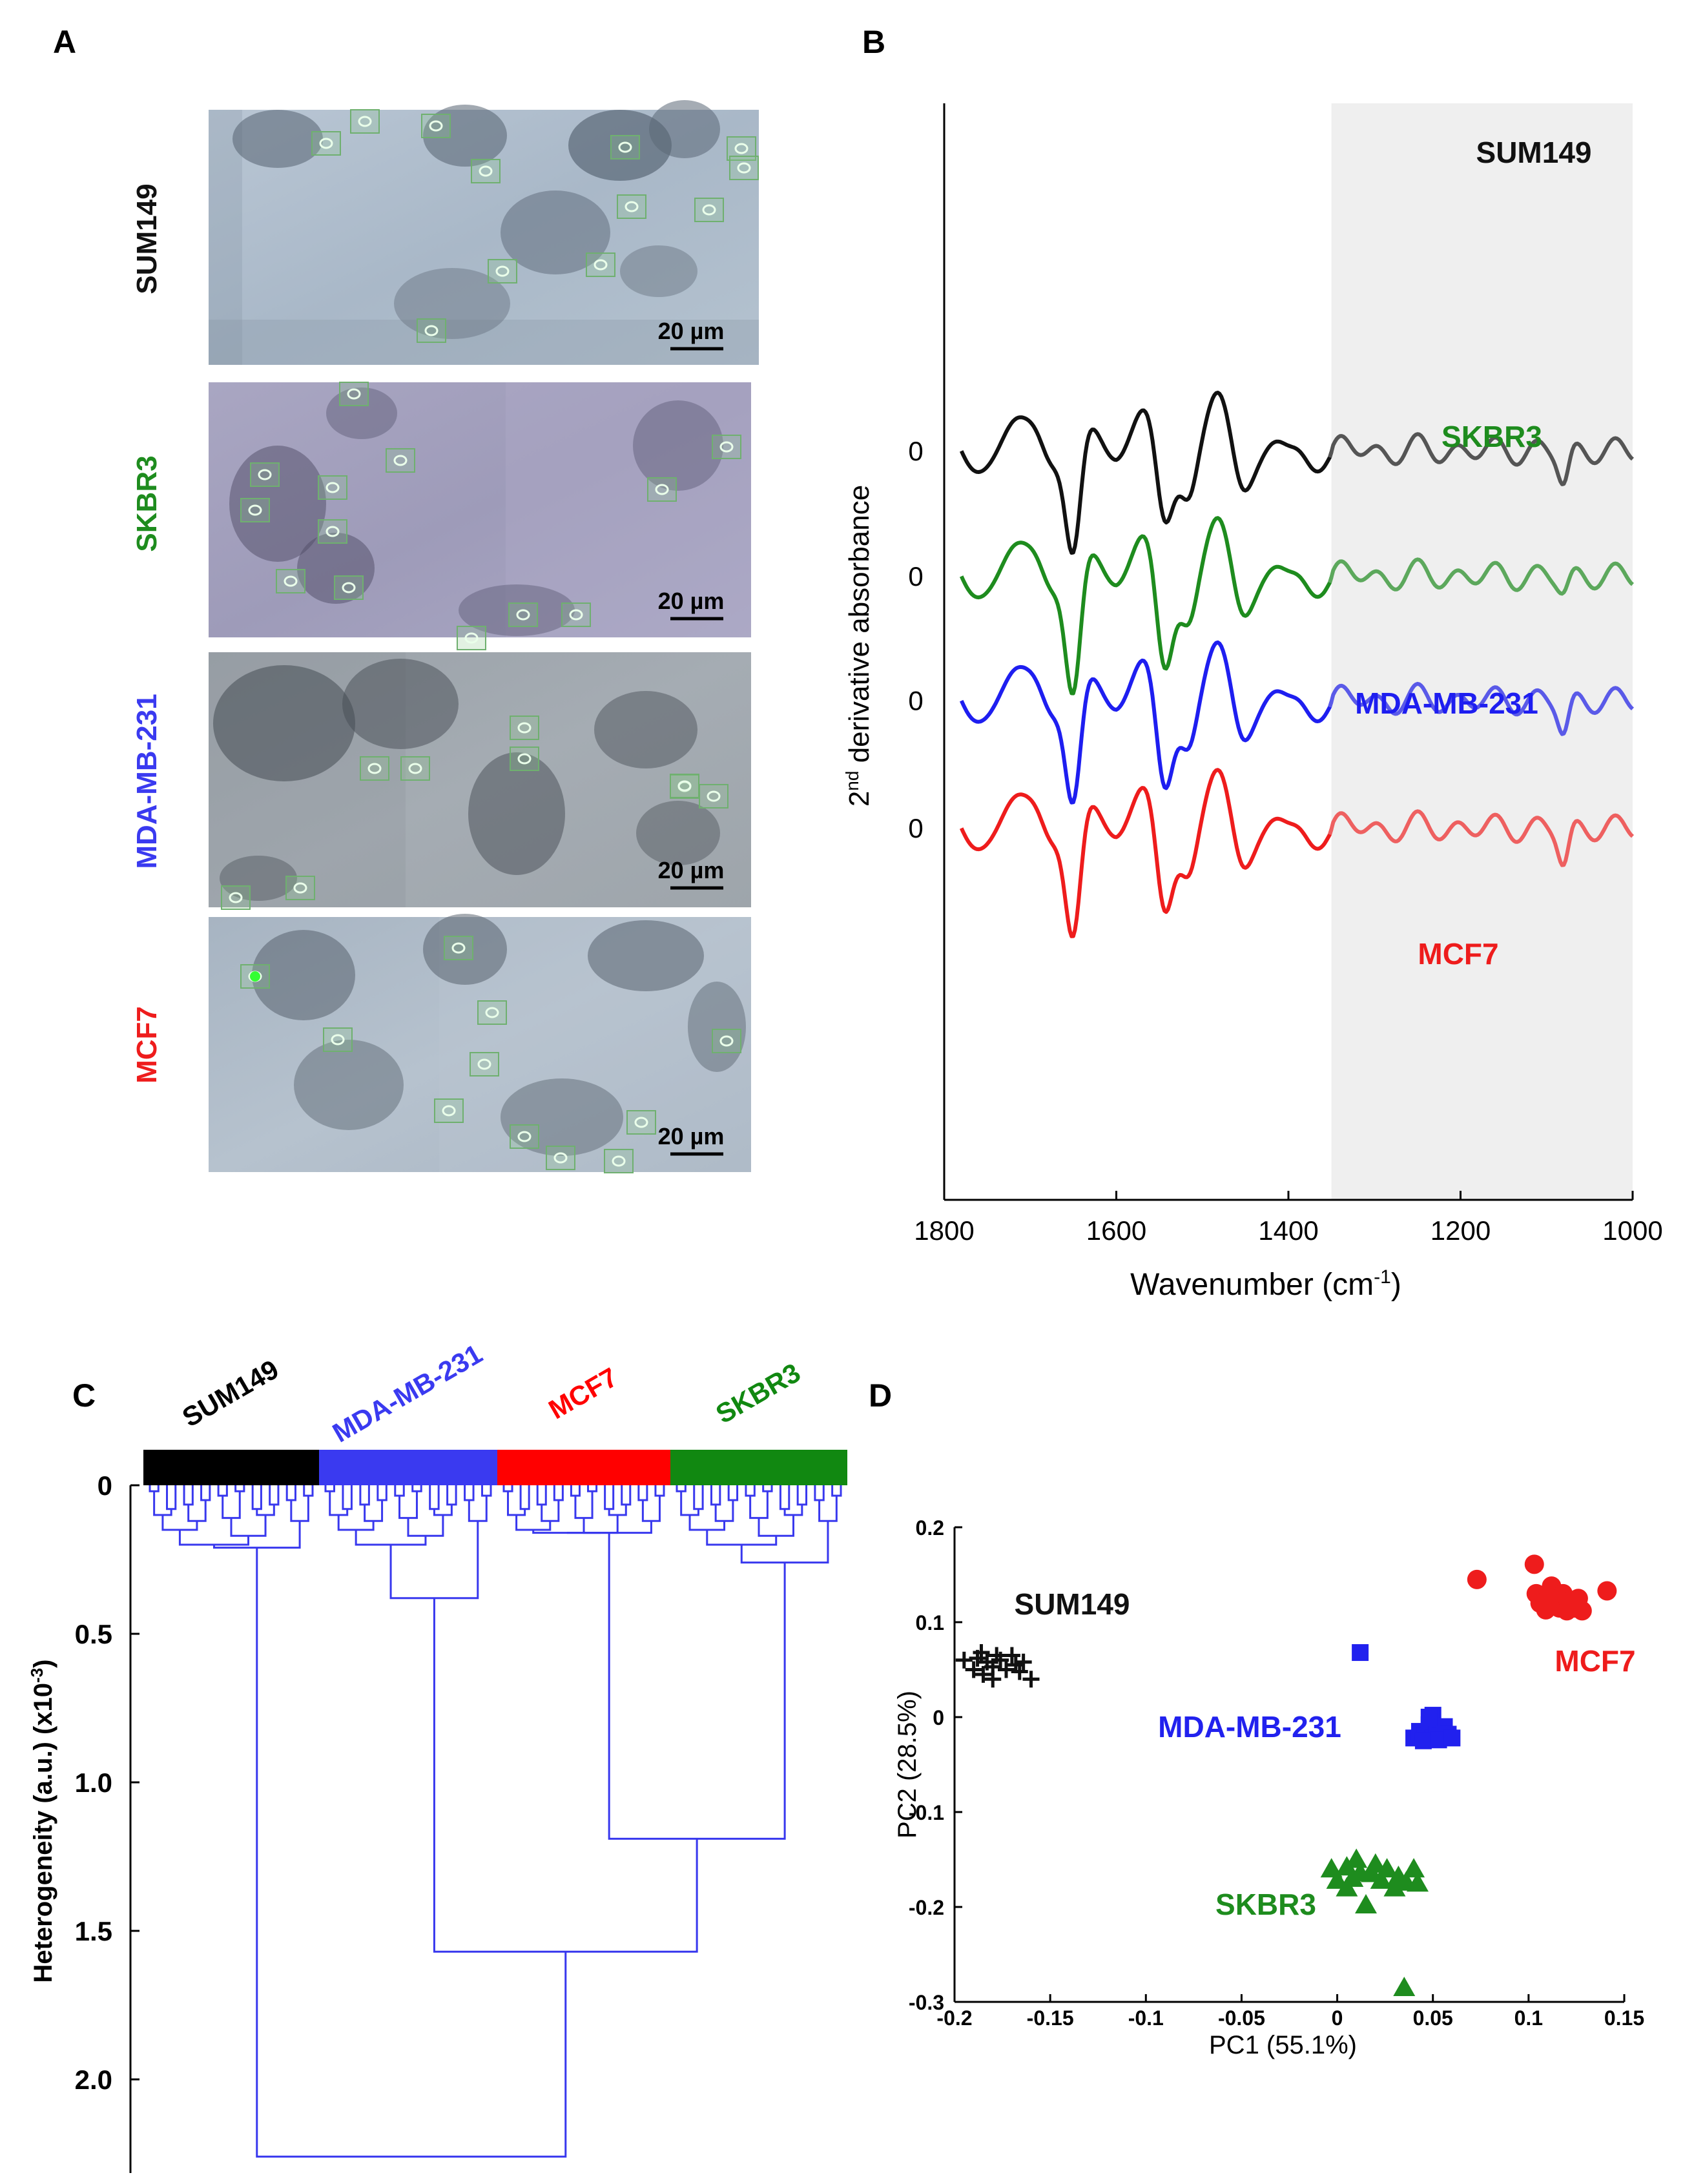  Describe the element at coordinates (930, 1622) in the screenshot. I see `pca-y-tick-label: 0.1` at that location.